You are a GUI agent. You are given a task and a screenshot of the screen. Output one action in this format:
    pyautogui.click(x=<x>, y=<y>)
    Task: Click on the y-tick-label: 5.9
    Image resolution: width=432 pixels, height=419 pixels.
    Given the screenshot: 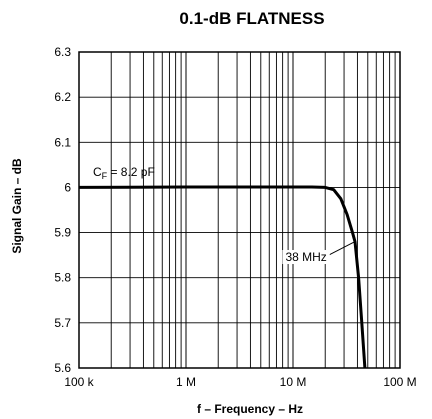 What is the action you would take?
    pyautogui.click(x=62, y=233)
    